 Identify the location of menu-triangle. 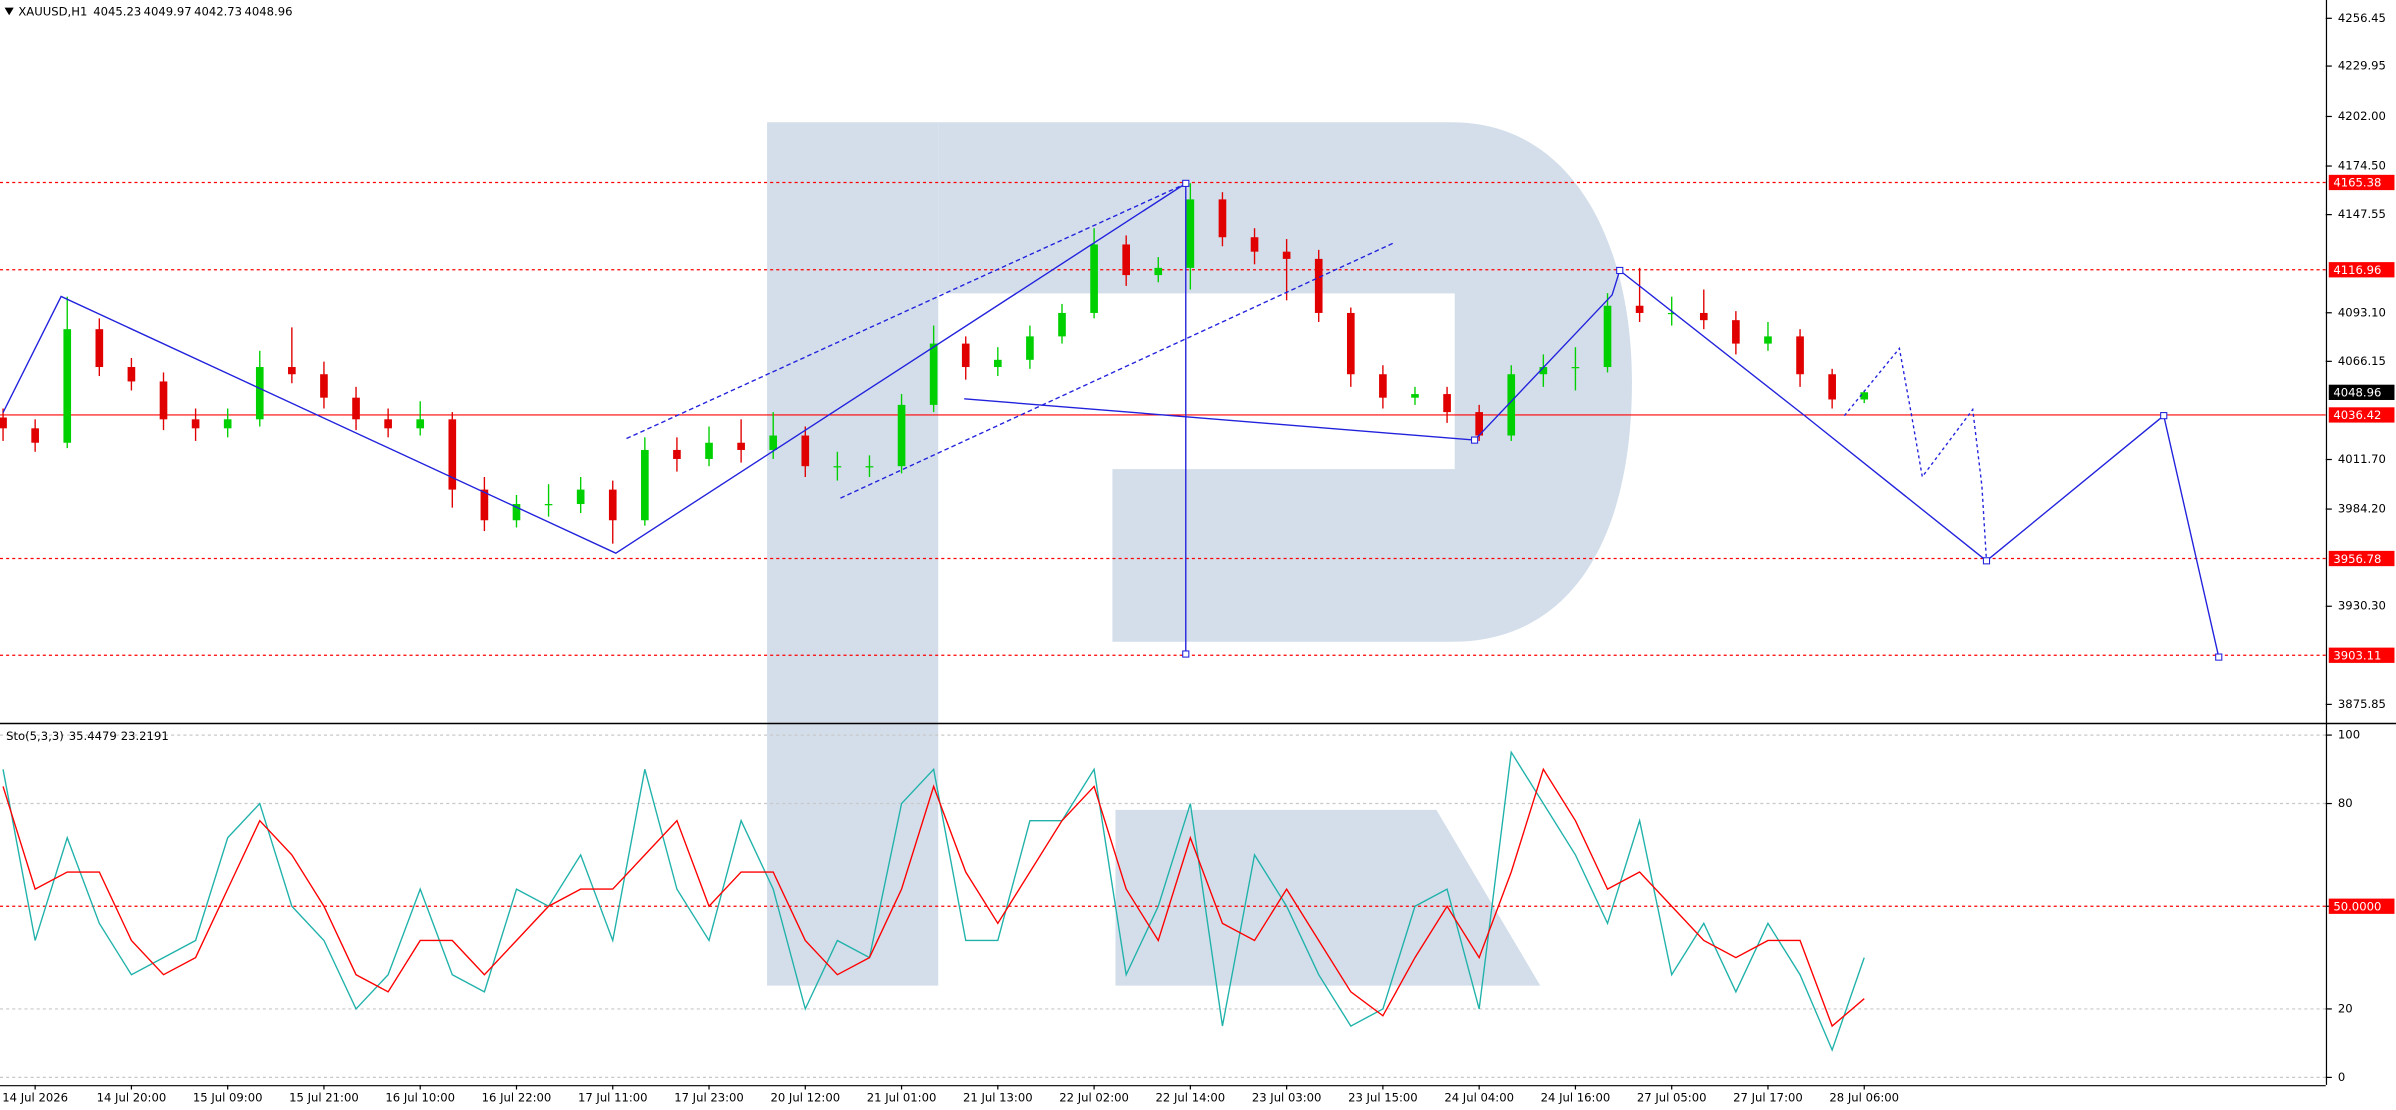
(9, 11).